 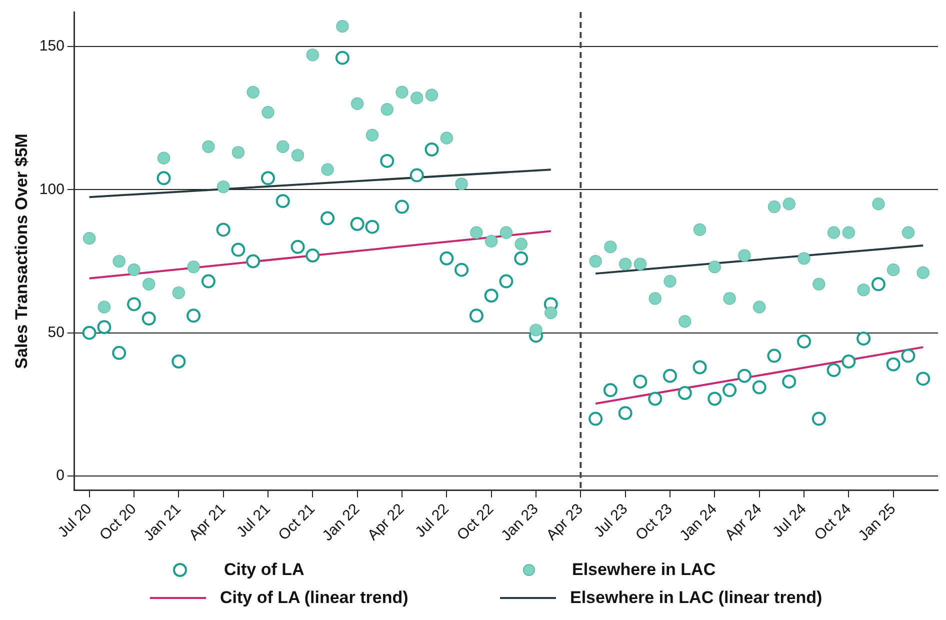 I want to click on x-tick-label: Apr 21, so click(x=208, y=522).